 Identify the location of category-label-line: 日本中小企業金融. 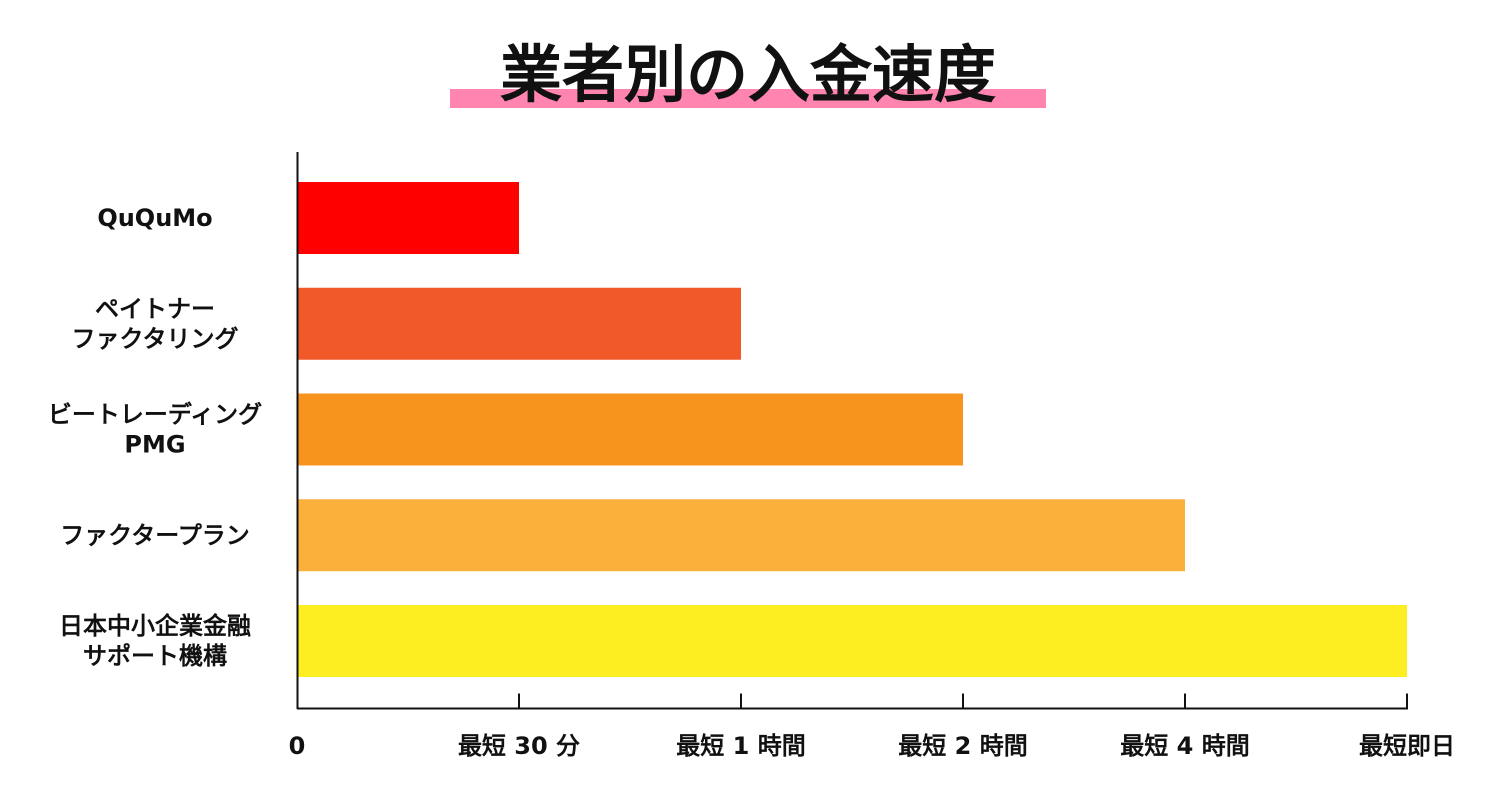
(155, 626).